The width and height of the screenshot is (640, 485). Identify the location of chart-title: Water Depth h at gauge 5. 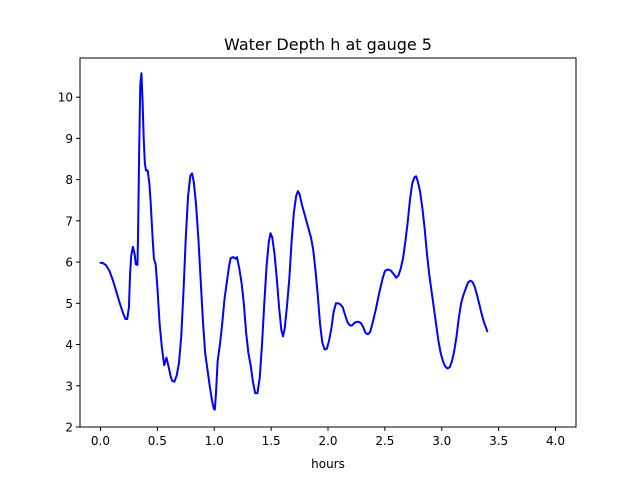
(328, 44).